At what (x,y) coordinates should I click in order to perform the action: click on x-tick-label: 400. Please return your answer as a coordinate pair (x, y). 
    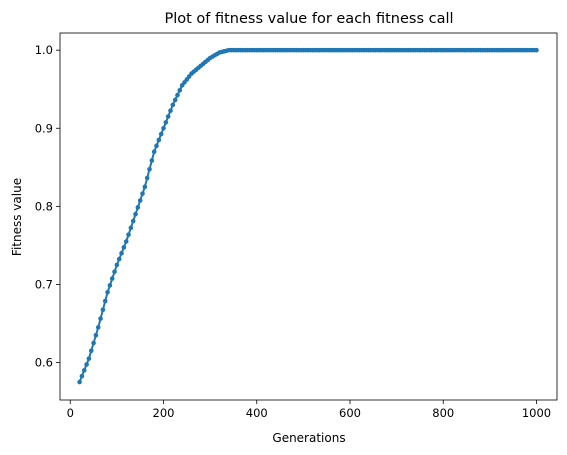
    Looking at the image, I should click on (257, 413).